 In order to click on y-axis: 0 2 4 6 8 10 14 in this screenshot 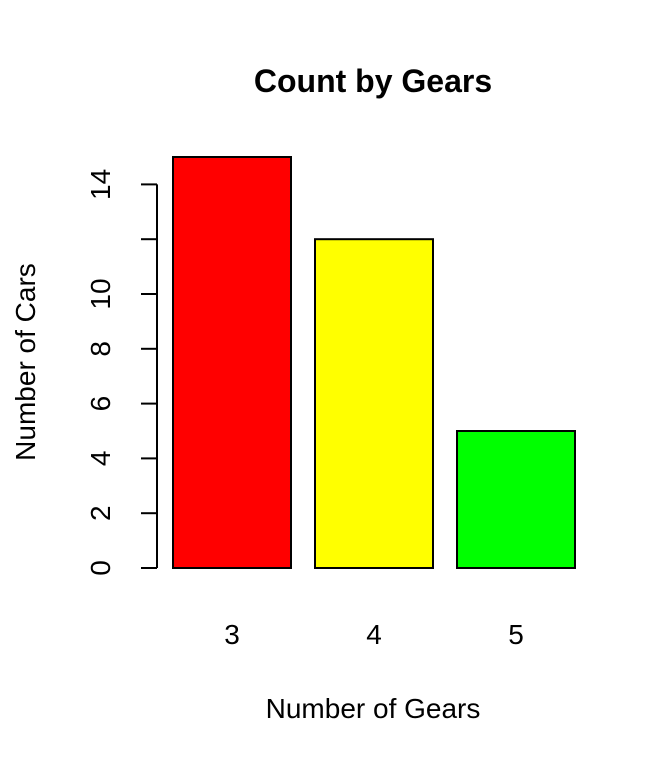, I will do `click(121, 372)`.